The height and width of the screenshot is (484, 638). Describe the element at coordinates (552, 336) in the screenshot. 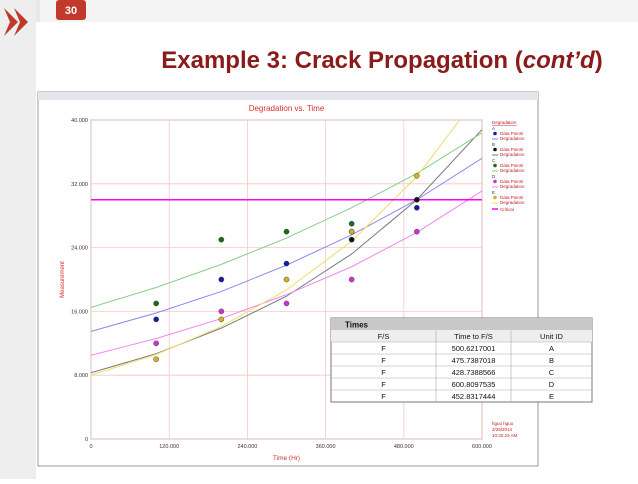

I see `table-header-cell: Unit ID` at that location.